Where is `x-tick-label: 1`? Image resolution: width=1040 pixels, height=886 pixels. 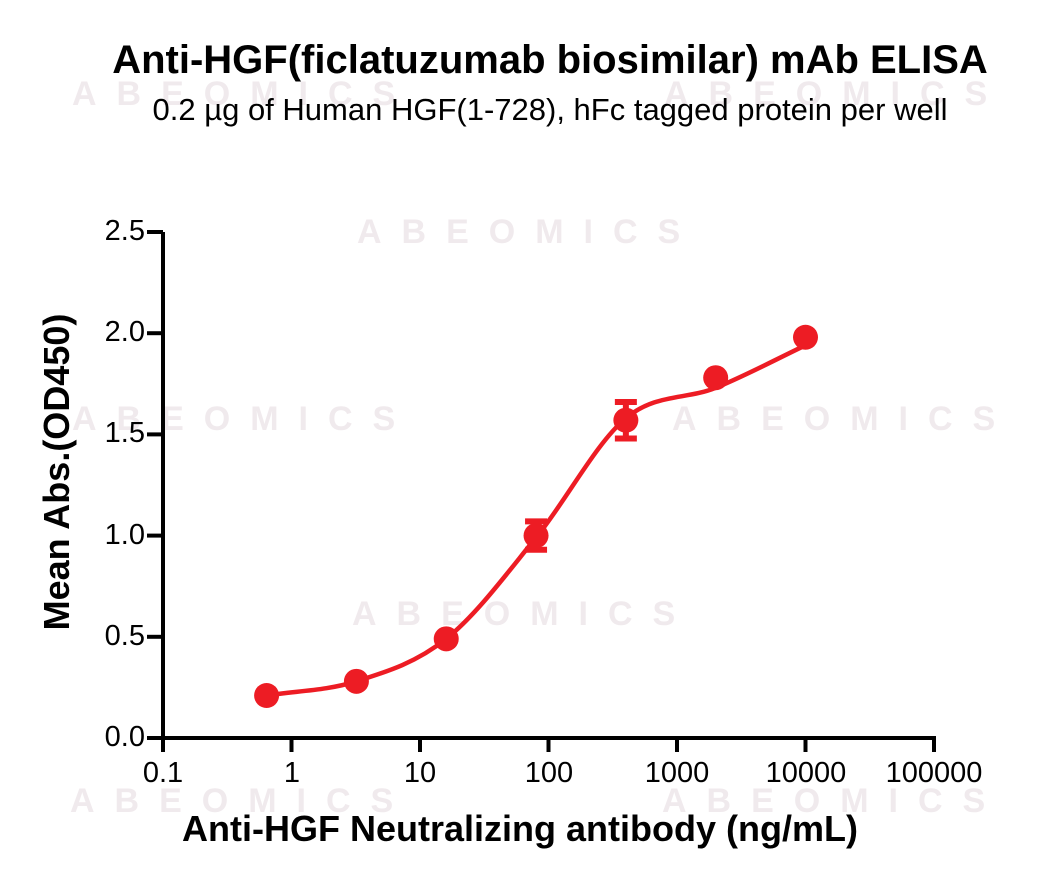 x-tick-label: 1 is located at coordinates (292, 773).